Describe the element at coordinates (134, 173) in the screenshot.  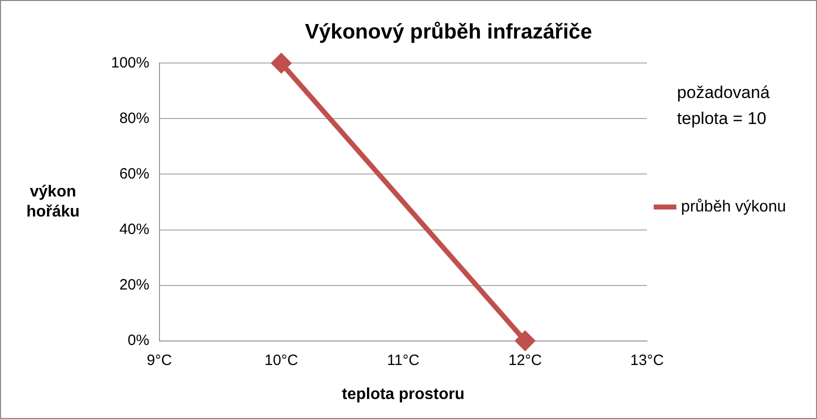
I see `y-tick-label: 60%` at that location.